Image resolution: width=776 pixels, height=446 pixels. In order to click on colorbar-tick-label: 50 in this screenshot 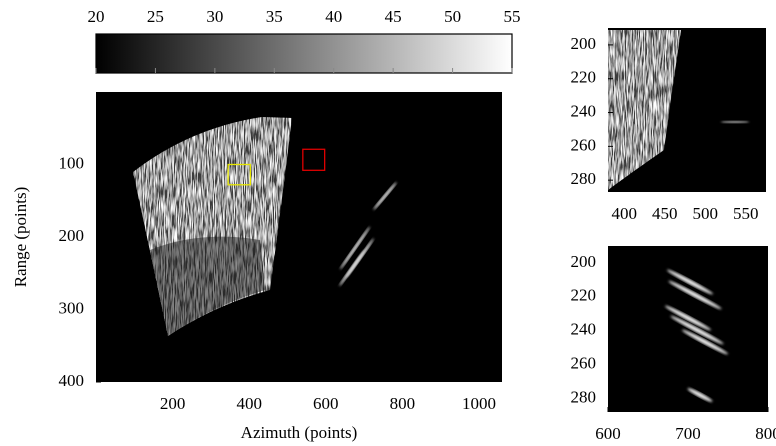, I will do `click(452, 16)`.